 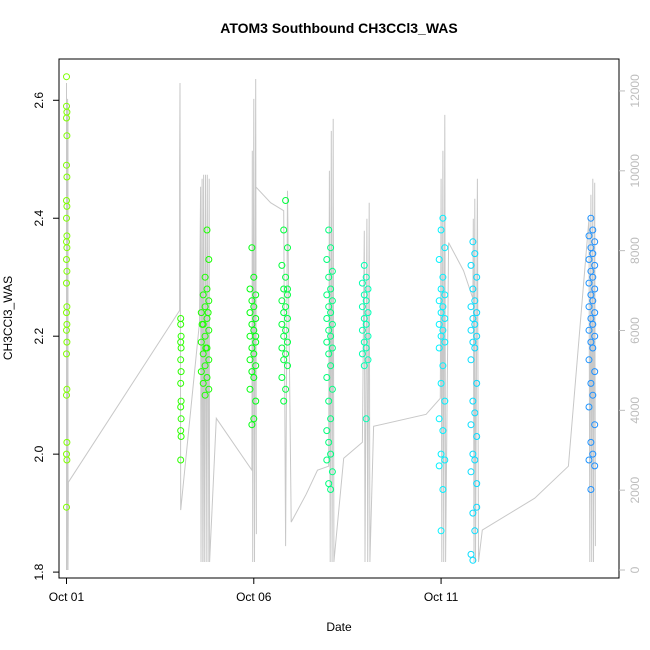 What do you see at coordinates (635, 171) in the screenshot?
I see `y2-tick-label: 10000` at bounding box center [635, 171].